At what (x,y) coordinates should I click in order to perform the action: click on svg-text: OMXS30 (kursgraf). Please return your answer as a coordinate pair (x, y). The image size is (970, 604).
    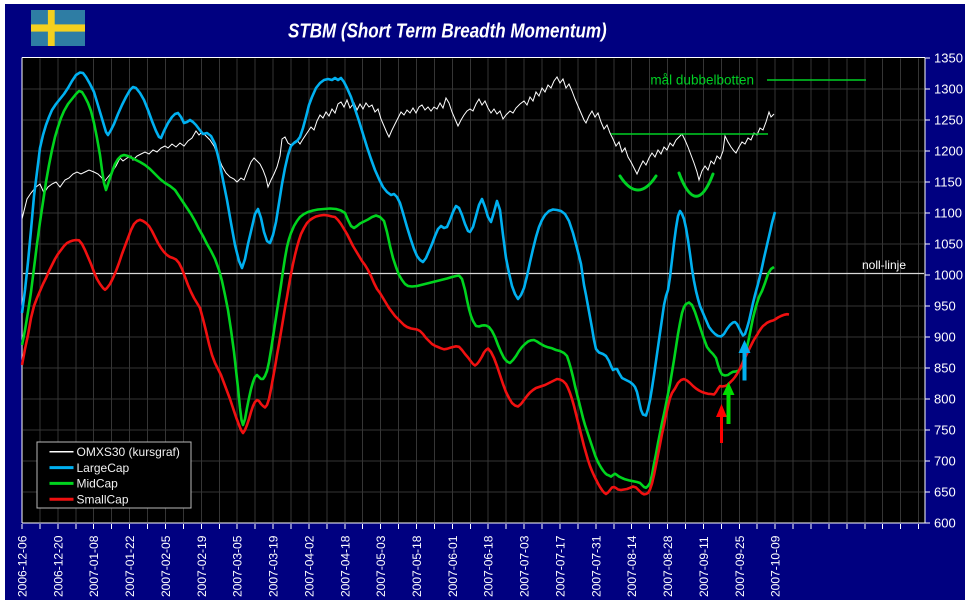
    Looking at the image, I should click on (128, 452).